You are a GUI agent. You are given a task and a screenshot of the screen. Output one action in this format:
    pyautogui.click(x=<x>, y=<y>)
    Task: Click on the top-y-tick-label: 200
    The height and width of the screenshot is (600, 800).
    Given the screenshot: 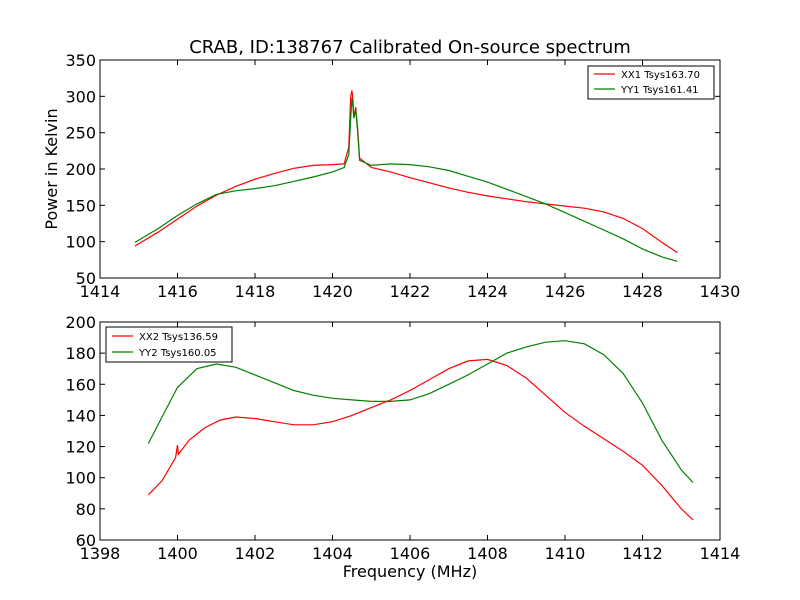 What is the action you would take?
    pyautogui.click(x=80, y=169)
    